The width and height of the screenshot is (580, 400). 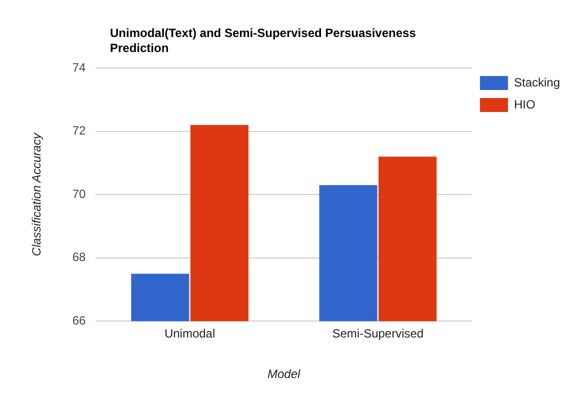 I want to click on chart-title: Unimodal(Text) and Semi-Supervised Persuasiveness Prediction, so click(x=263, y=41).